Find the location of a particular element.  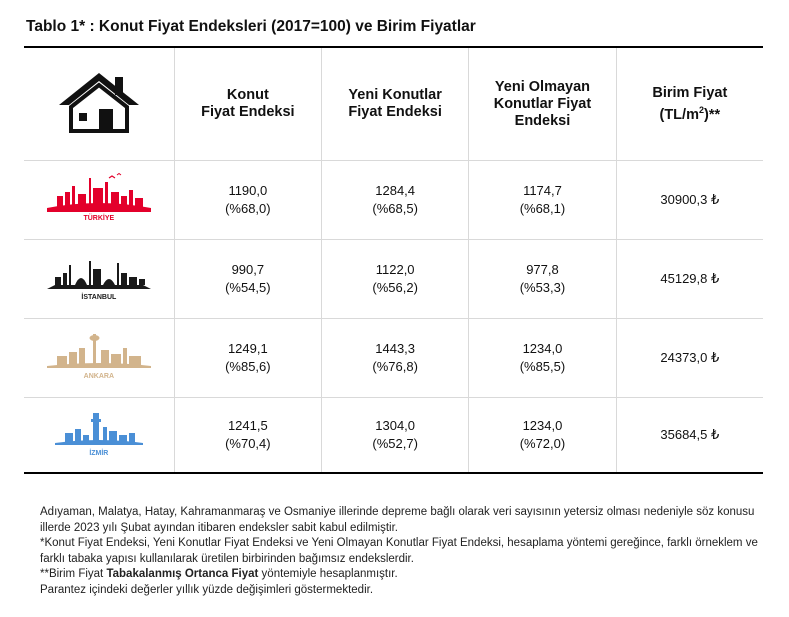

annual-change: (%72,0) is located at coordinates (542, 443).